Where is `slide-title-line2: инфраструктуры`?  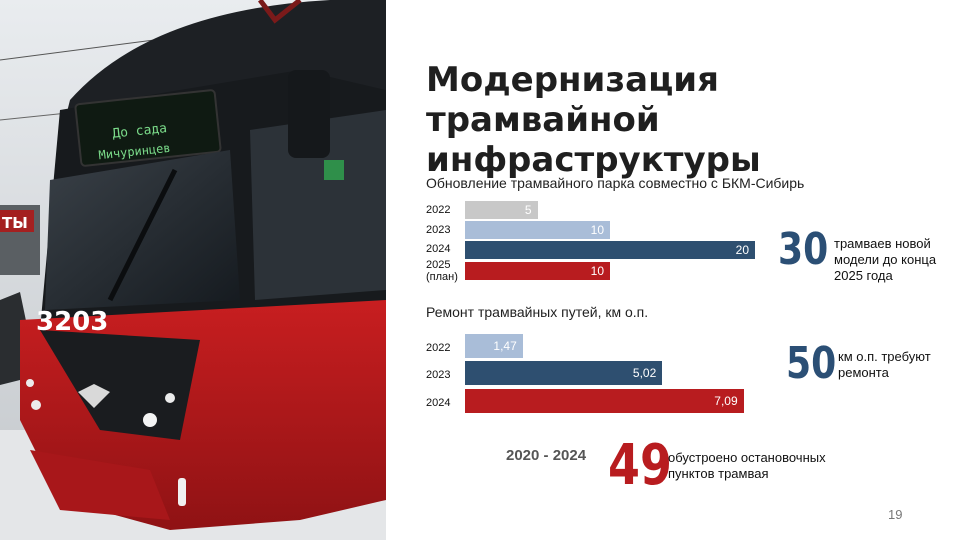 slide-title-line2: инфраструктуры is located at coordinates (593, 160).